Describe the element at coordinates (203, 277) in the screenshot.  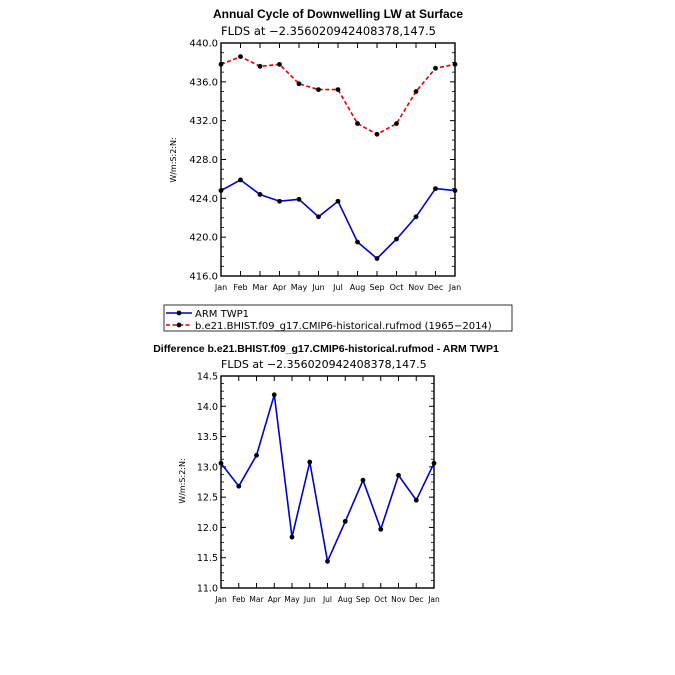
I see `y-tick-label: 416.0` at that location.